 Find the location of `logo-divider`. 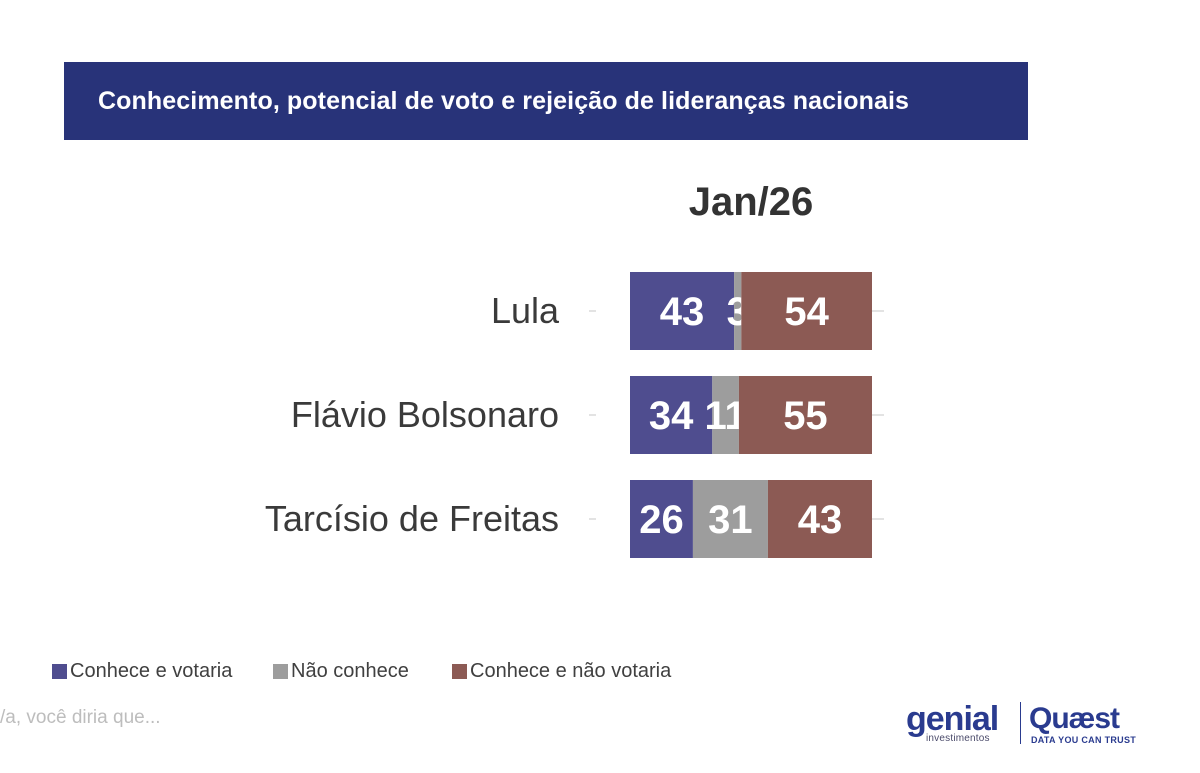

logo-divider is located at coordinates (1020, 723).